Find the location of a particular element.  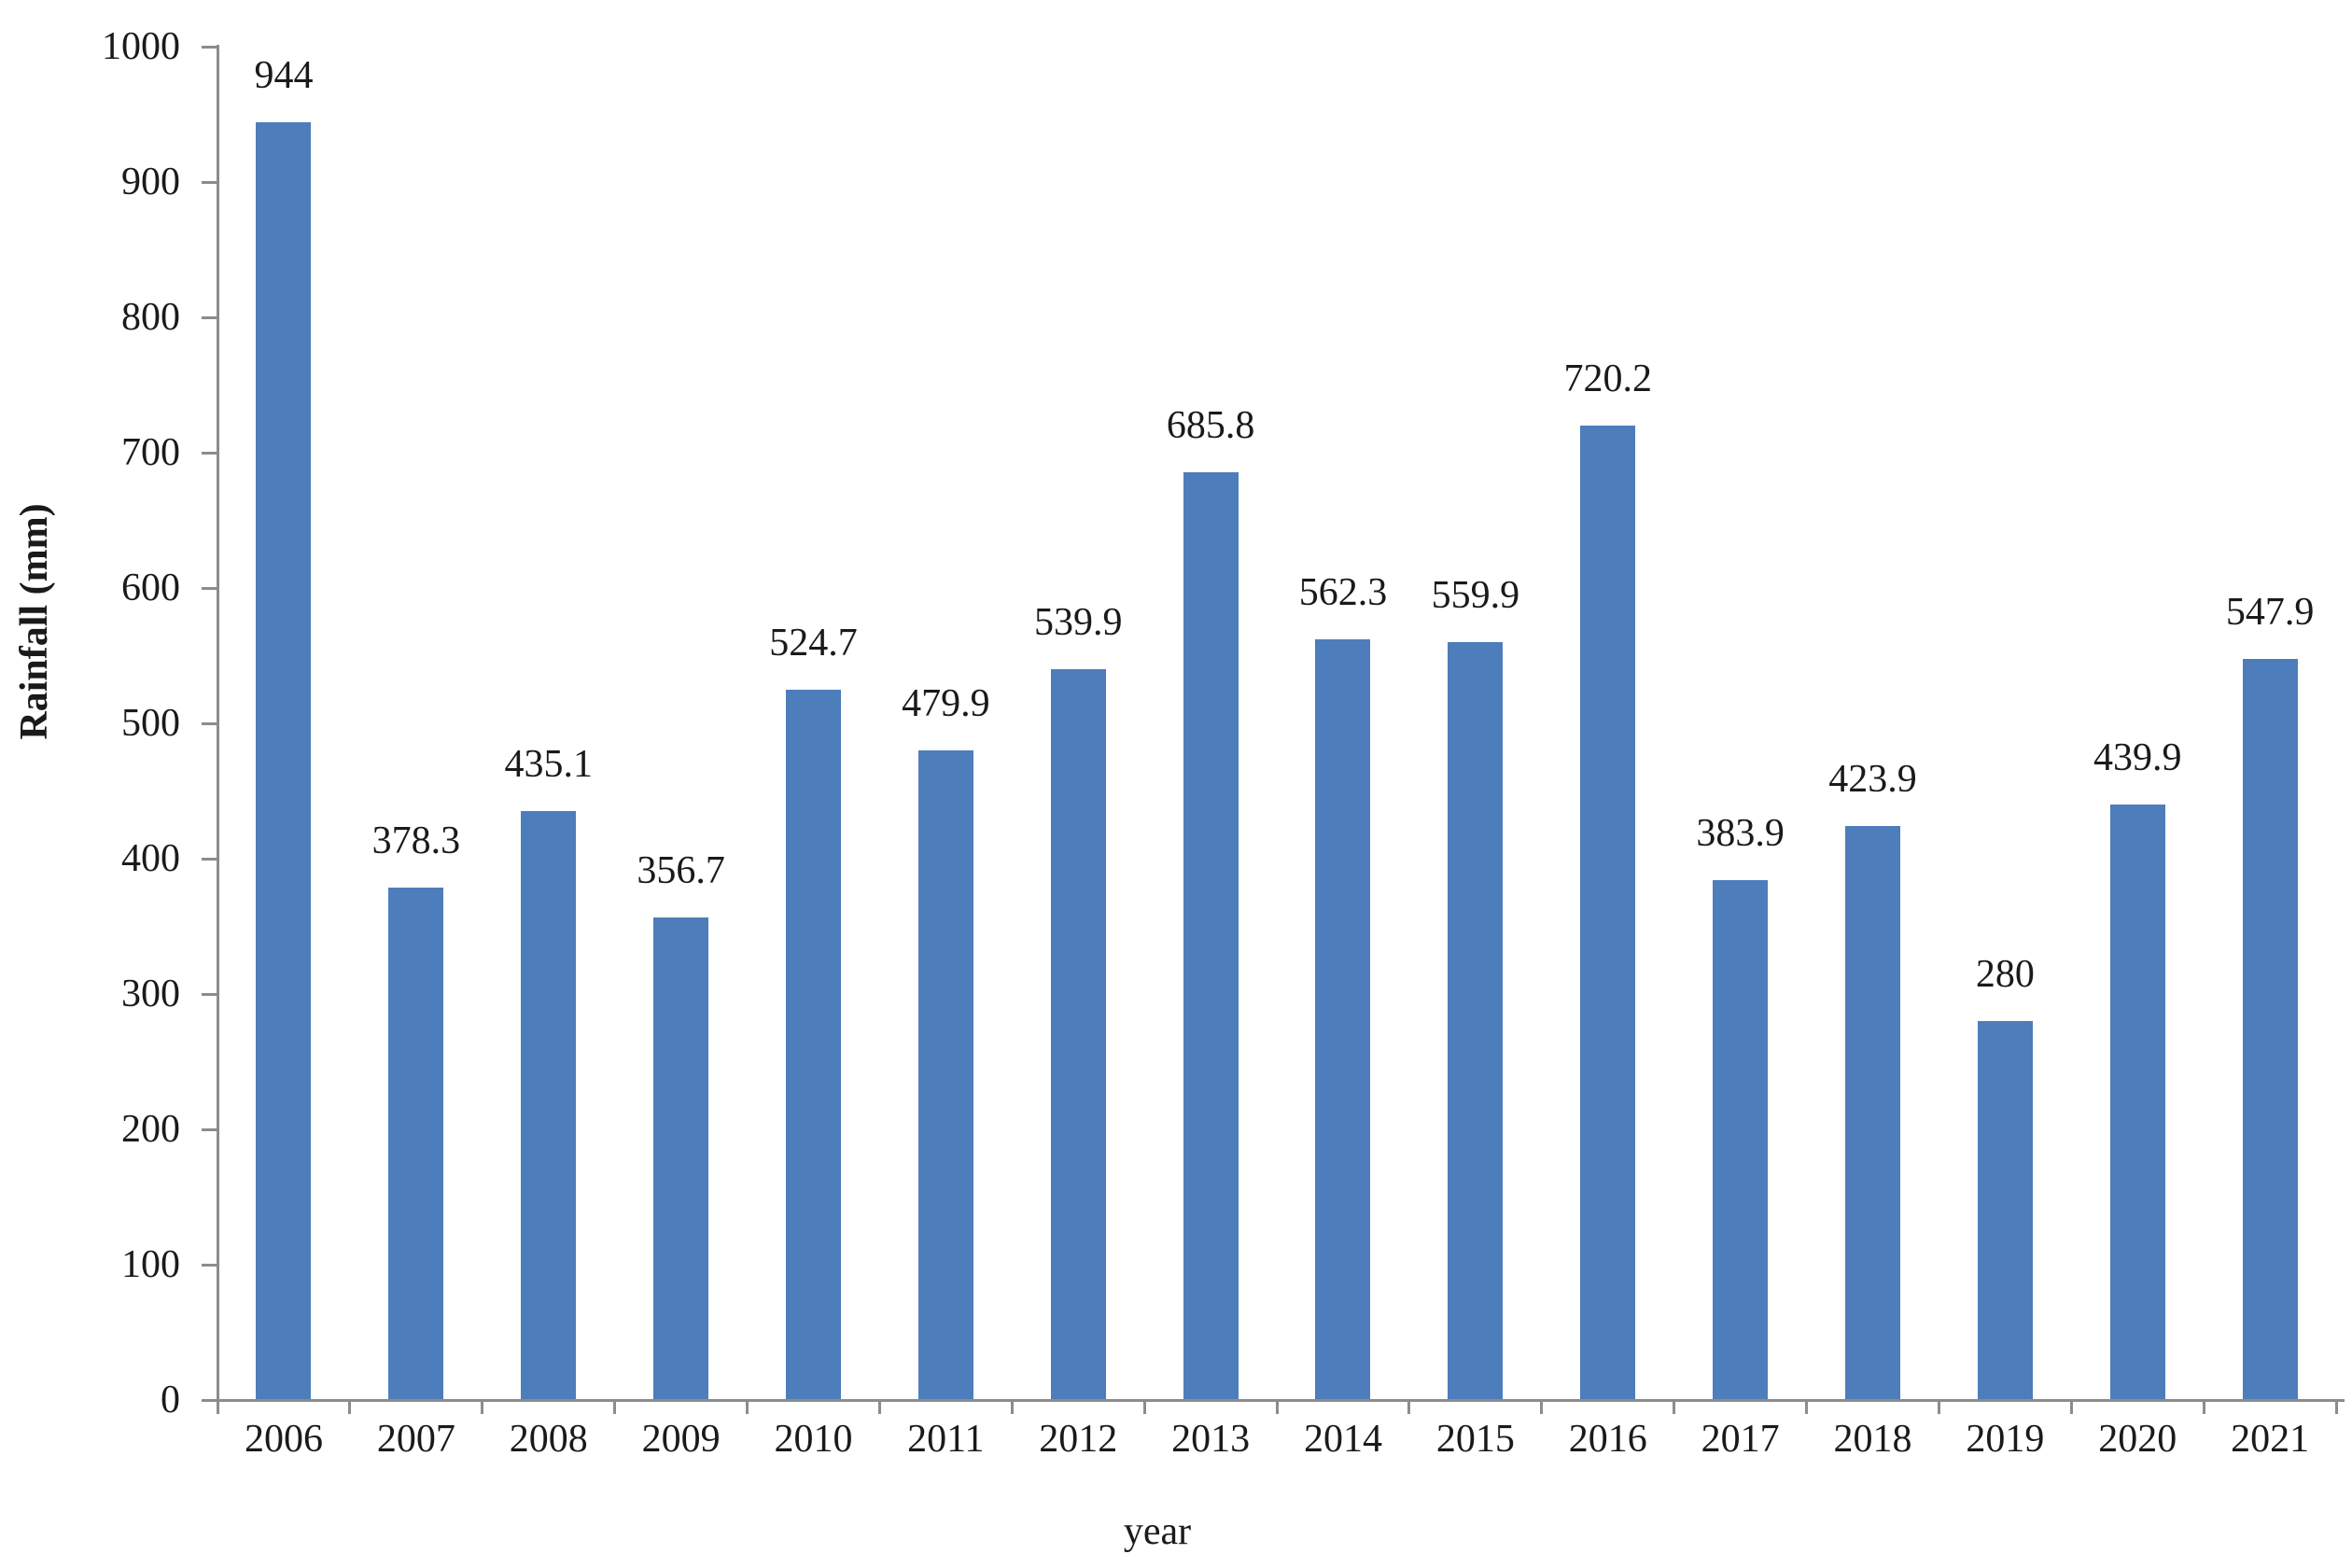

y-tick-label: 800 is located at coordinates (150, 317).